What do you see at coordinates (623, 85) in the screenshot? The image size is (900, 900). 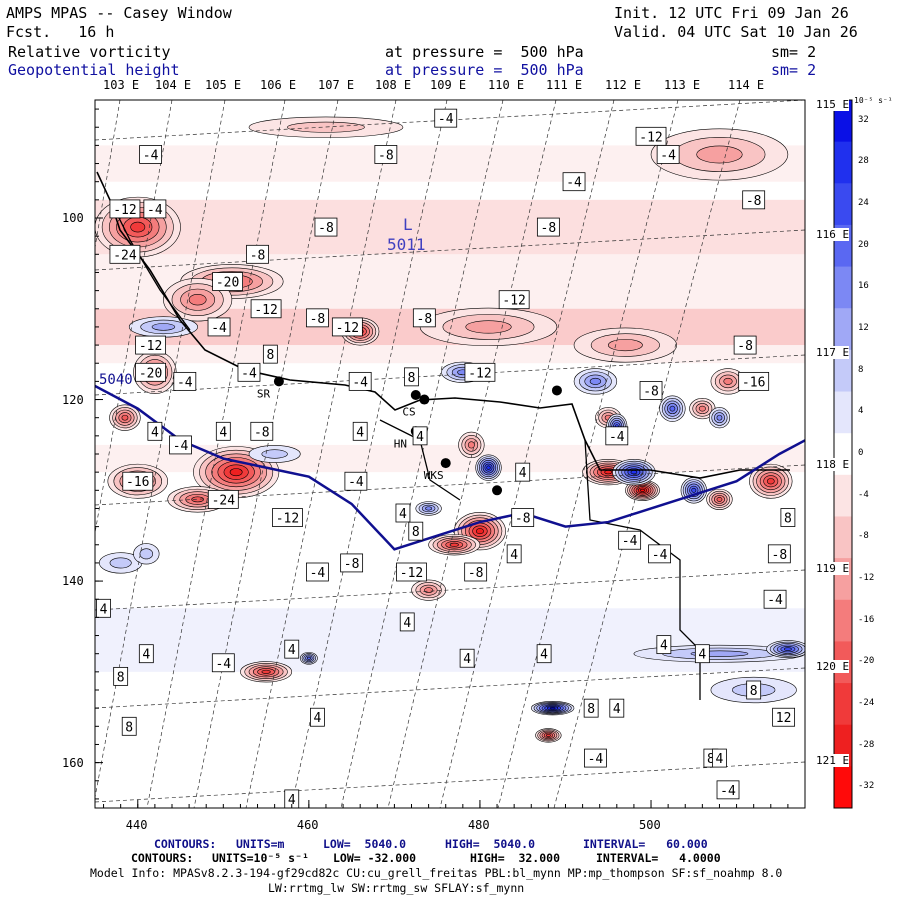 I see `top-longitude-label: 112 E` at bounding box center [623, 85].